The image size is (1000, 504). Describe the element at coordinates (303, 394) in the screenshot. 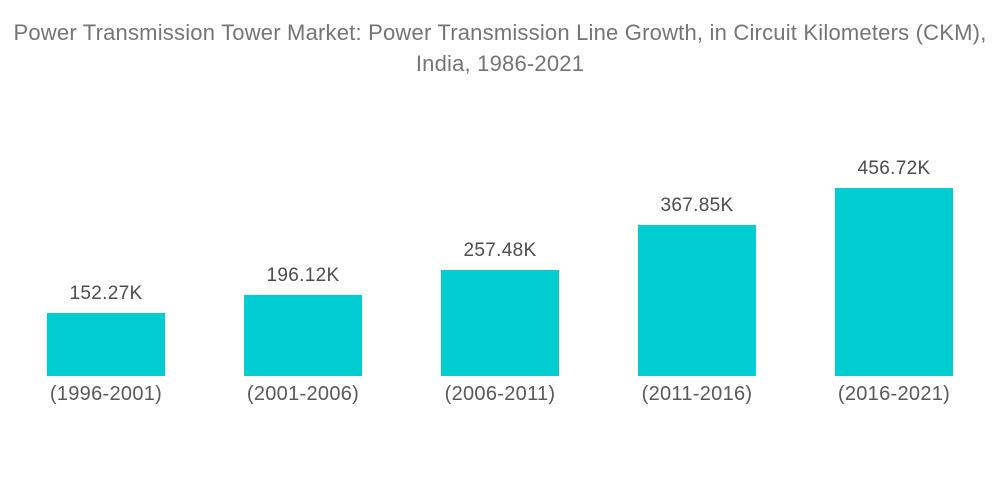

I see `category-label: (2001-2006)` at that location.